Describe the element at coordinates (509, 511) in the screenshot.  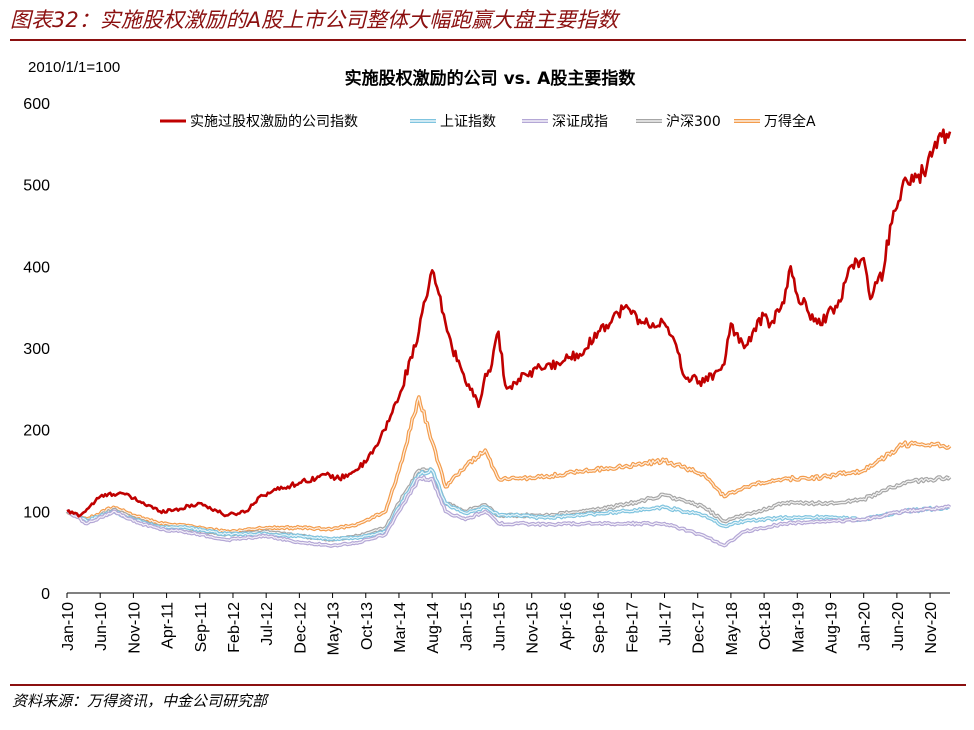
I see `series-line-szse` at that location.